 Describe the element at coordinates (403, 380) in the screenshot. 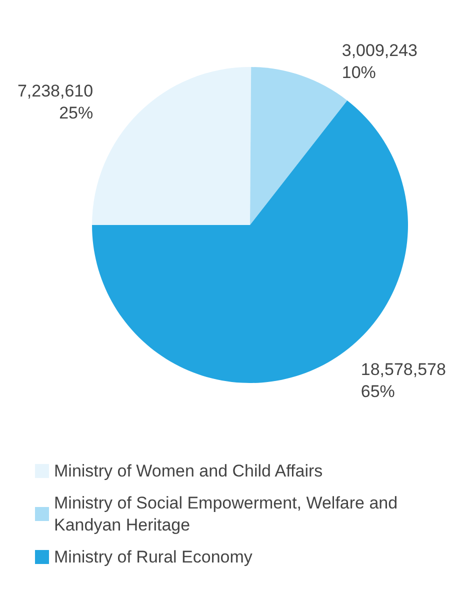

I see `data-label: 18,578,578 65%` at that location.